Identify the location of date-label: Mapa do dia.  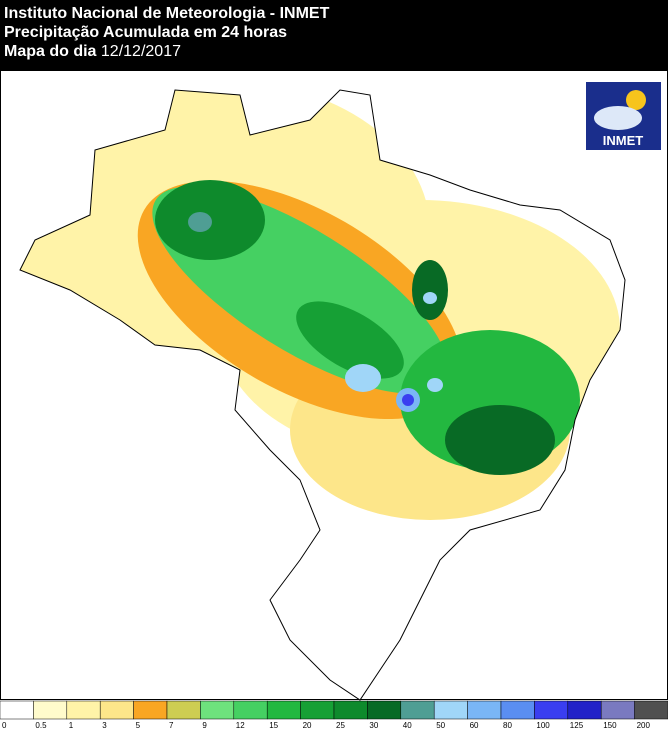
(50, 51).